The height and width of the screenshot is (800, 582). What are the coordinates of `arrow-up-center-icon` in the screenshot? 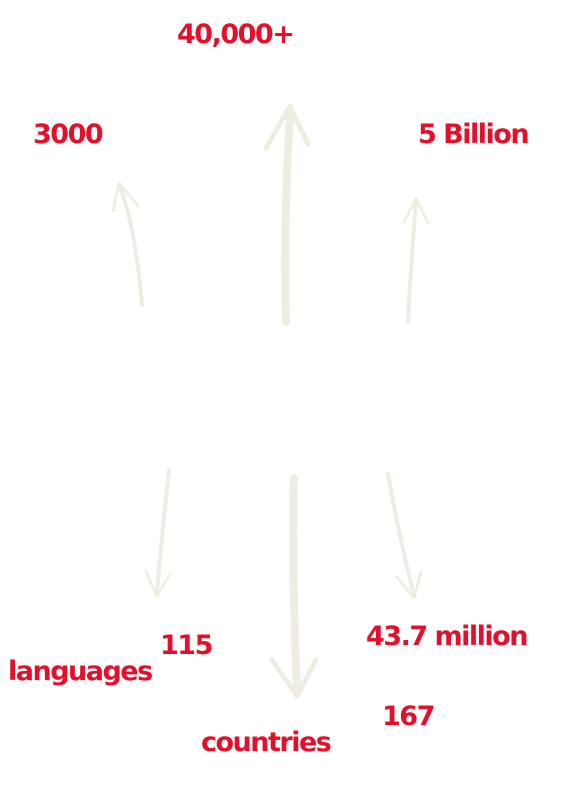 It's located at (287, 214).